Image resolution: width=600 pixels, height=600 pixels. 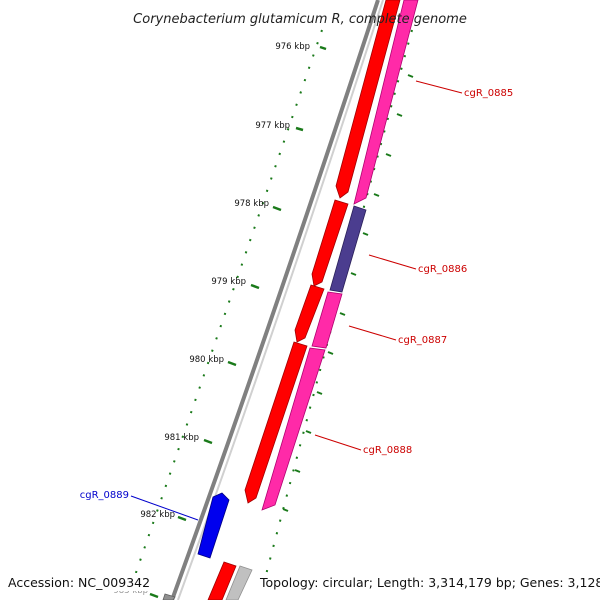 What do you see at coordinates (104, 495) in the screenshot?
I see `gene-label-cgR_0889: cgR_0889` at bounding box center [104, 495].